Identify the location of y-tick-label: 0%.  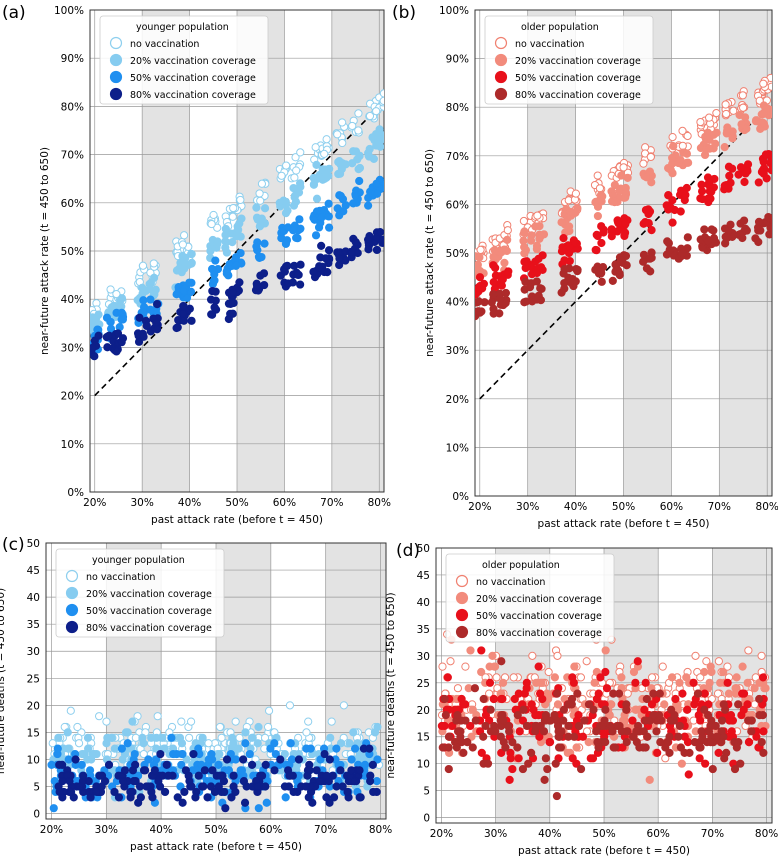
(460, 497).